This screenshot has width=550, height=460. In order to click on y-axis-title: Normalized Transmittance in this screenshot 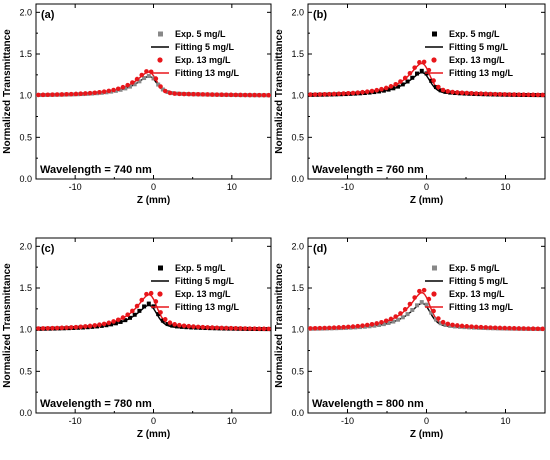, I will do `click(279, 91)`.